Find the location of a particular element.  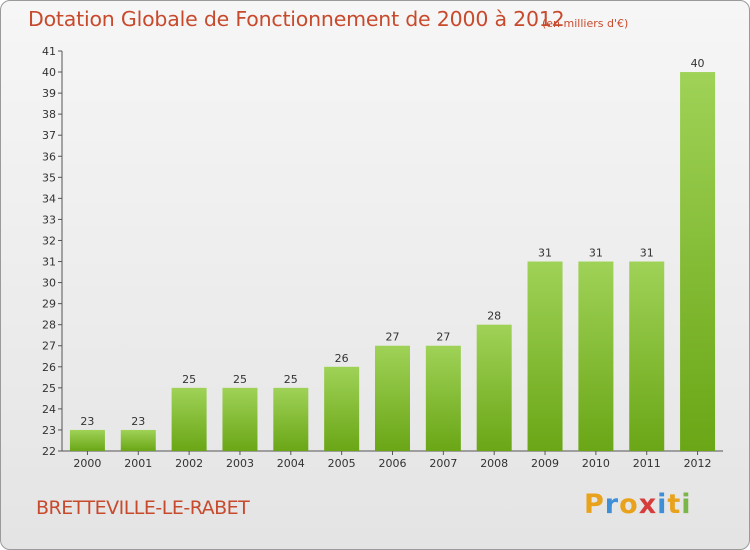

x-tick-label: 2008 is located at coordinates (494, 463).